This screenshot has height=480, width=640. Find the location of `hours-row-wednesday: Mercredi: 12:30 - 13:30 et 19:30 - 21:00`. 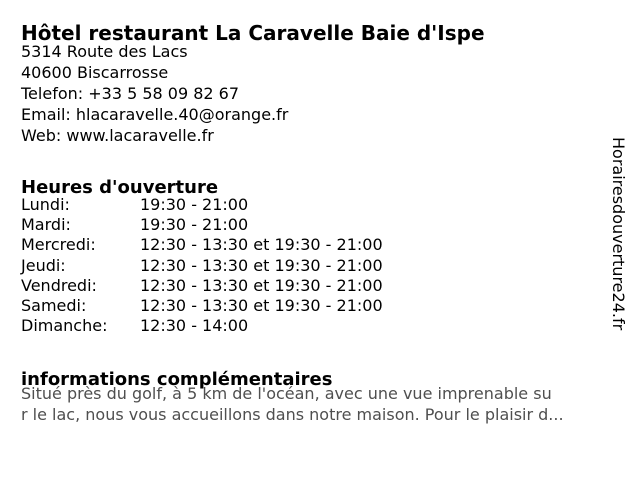

hours-row-wednesday: Mercredi: 12:30 - 13:30 et 19:30 - 21:00 is located at coordinates (202, 245).